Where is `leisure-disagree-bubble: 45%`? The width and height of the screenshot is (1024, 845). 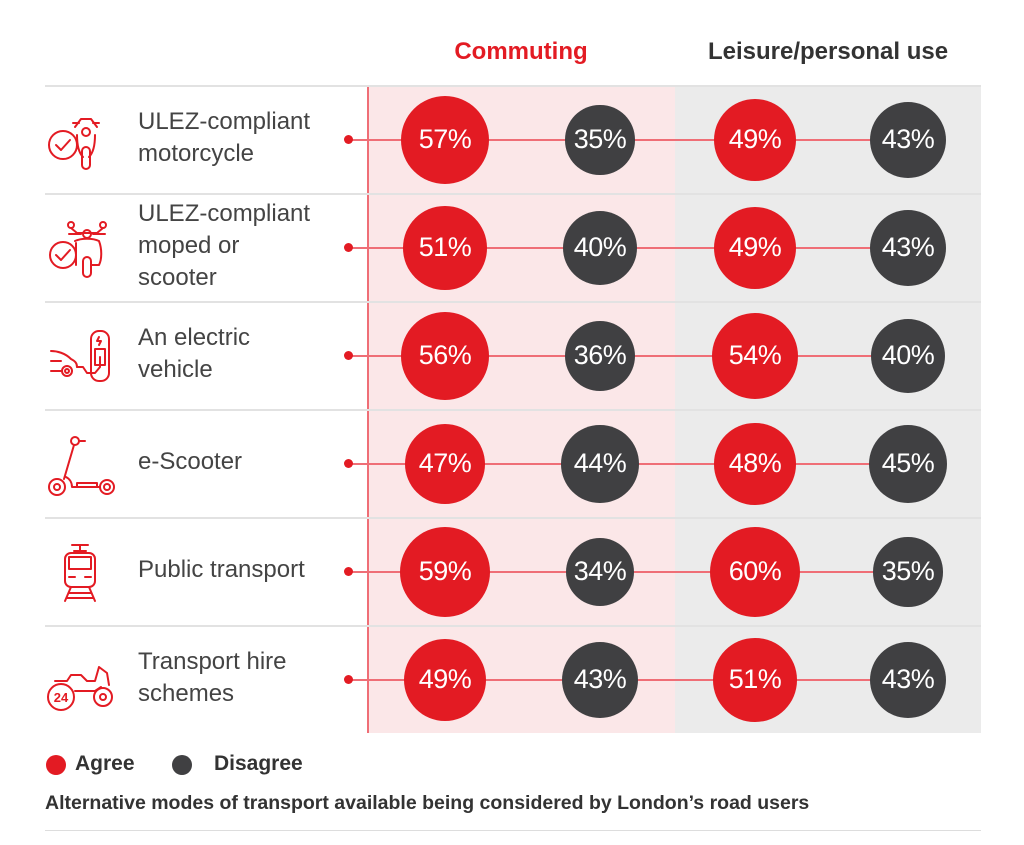 leisure-disagree-bubble: 45% is located at coordinates (908, 464).